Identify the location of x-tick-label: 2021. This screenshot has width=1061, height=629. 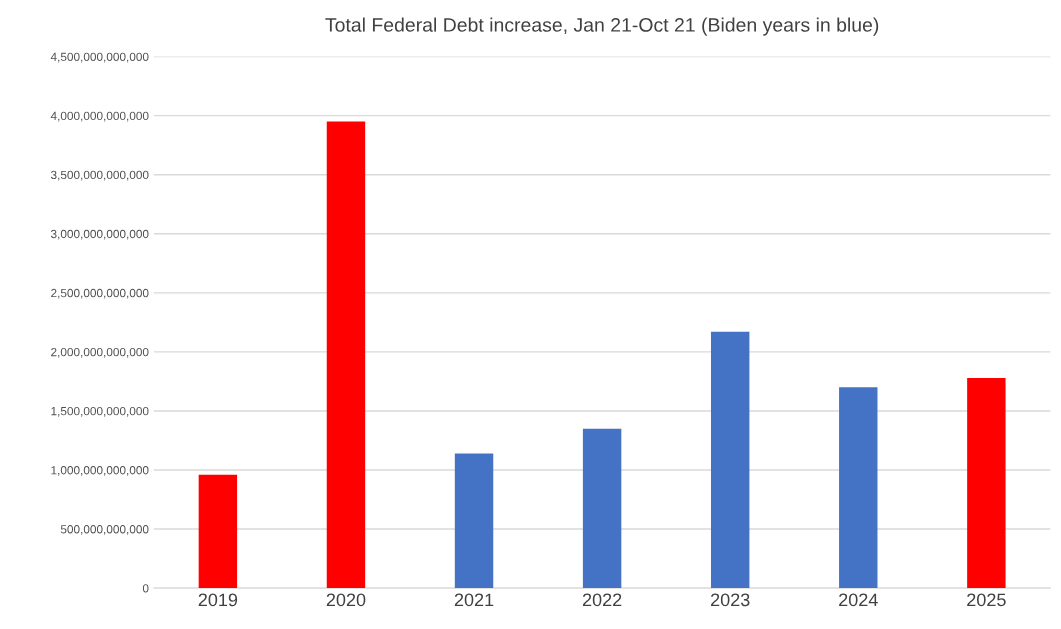
(474, 600).